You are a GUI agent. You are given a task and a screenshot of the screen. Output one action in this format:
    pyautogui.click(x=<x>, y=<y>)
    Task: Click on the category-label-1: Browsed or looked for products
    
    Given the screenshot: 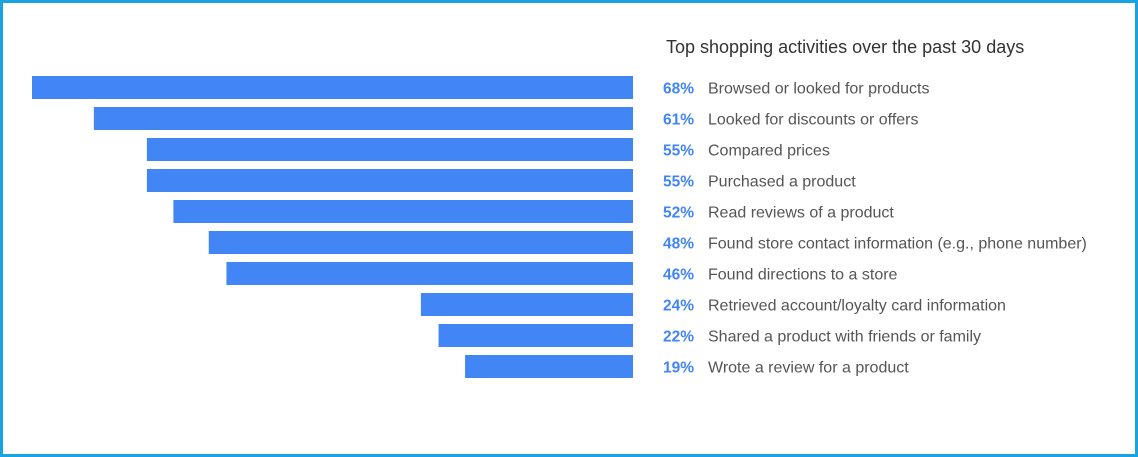 What is the action you would take?
    pyautogui.click(x=818, y=89)
    